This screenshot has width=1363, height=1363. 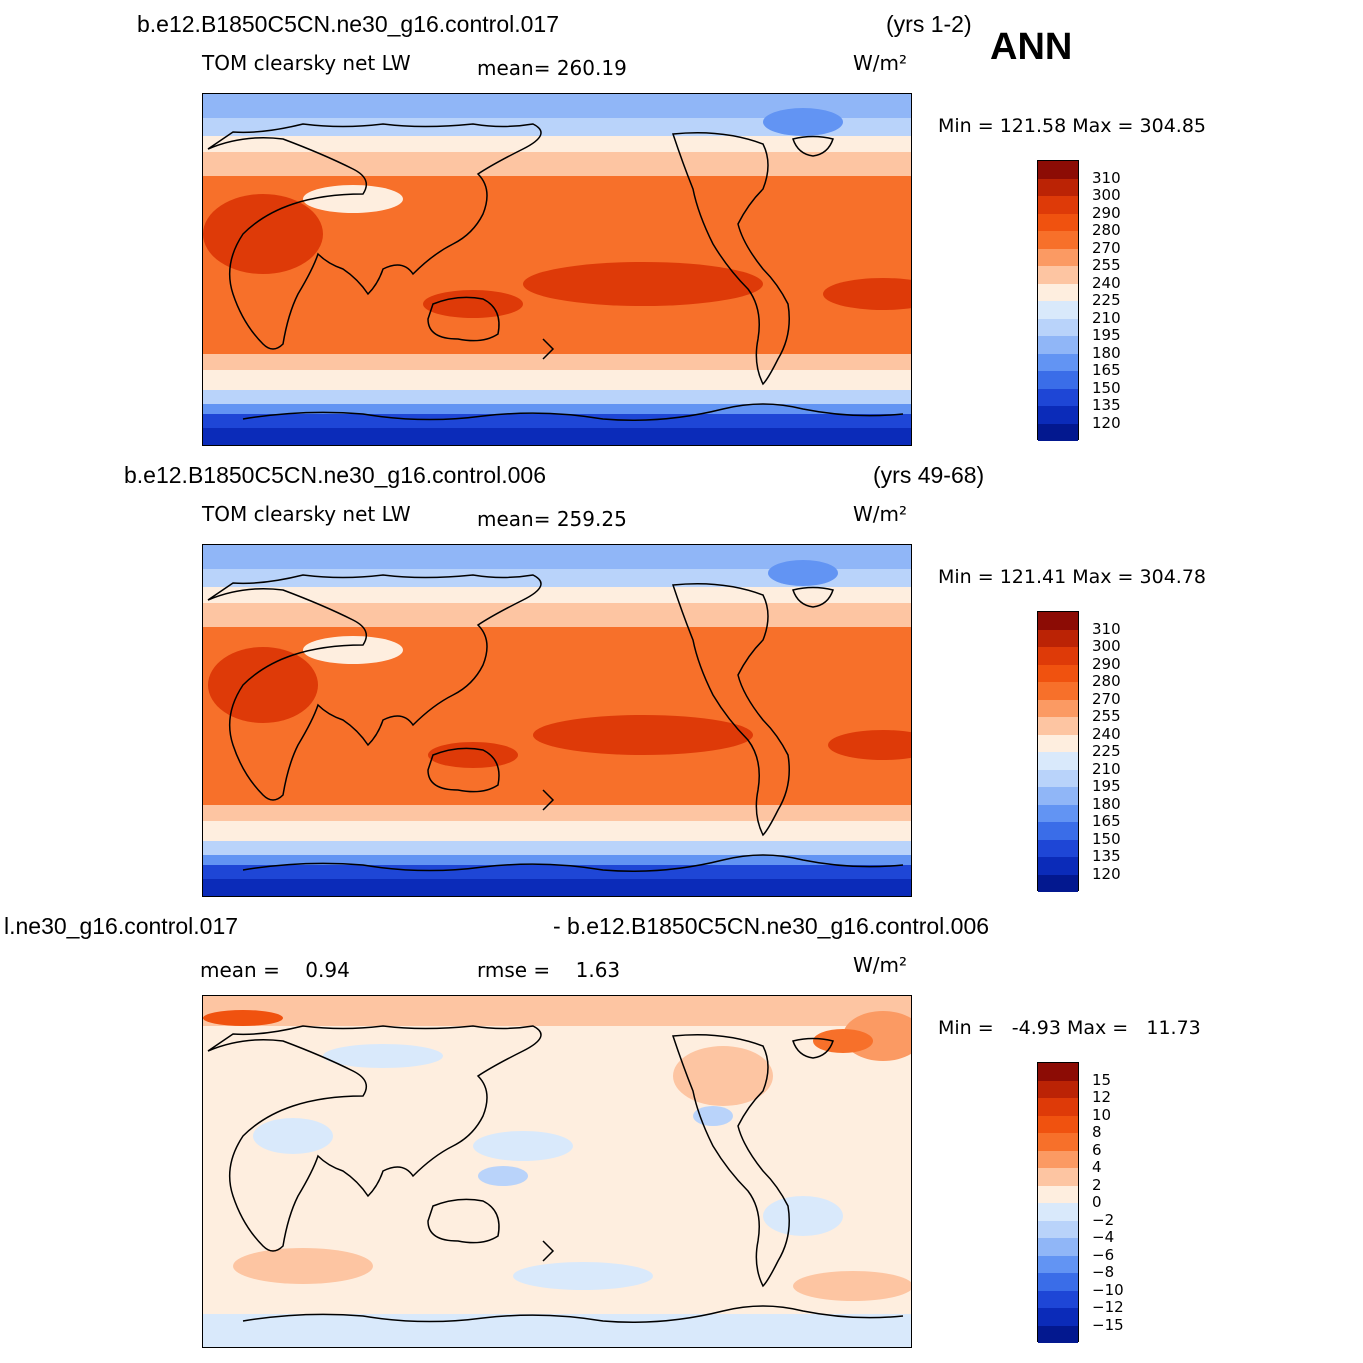 What do you see at coordinates (1106, 873) in the screenshot?
I see `colorbar-2-label: 120` at bounding box center [1106, 873].